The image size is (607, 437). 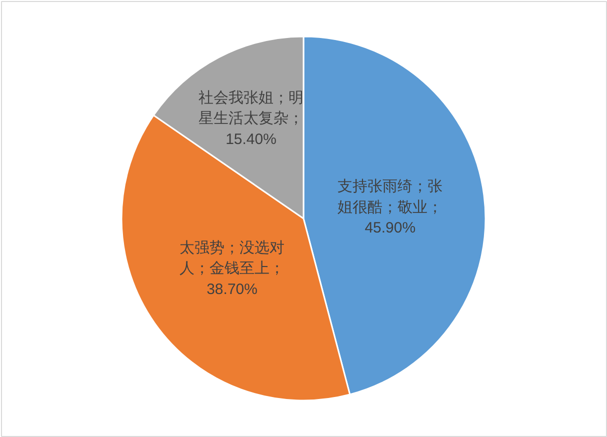 What do you see at coordinates (251, 118) in the screenshot?
I see `slice-label: 社会我张姐；明星生活太复杂；15.40%` at bounding box center [251, 118].